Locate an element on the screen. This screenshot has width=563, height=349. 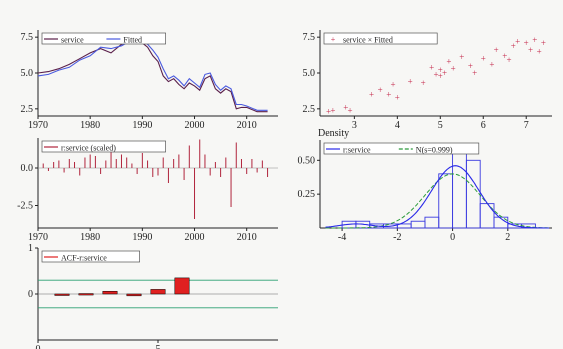
density-curve is located at coordinates (437, 197).